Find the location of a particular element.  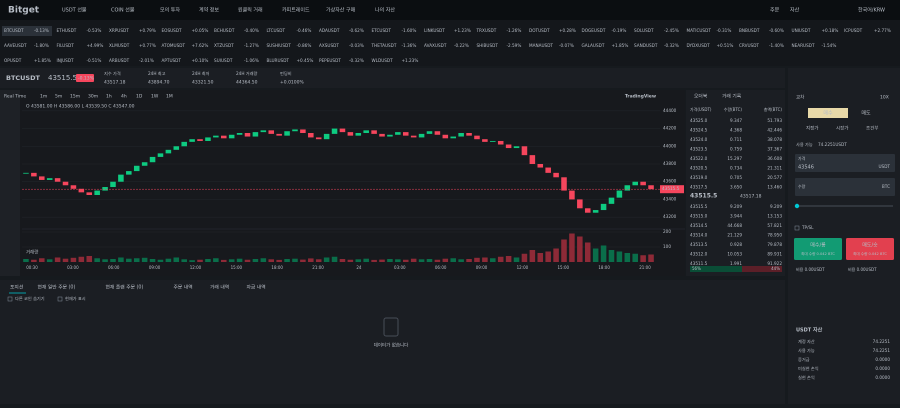

interval: 1M is located at coordinates (169, 97).